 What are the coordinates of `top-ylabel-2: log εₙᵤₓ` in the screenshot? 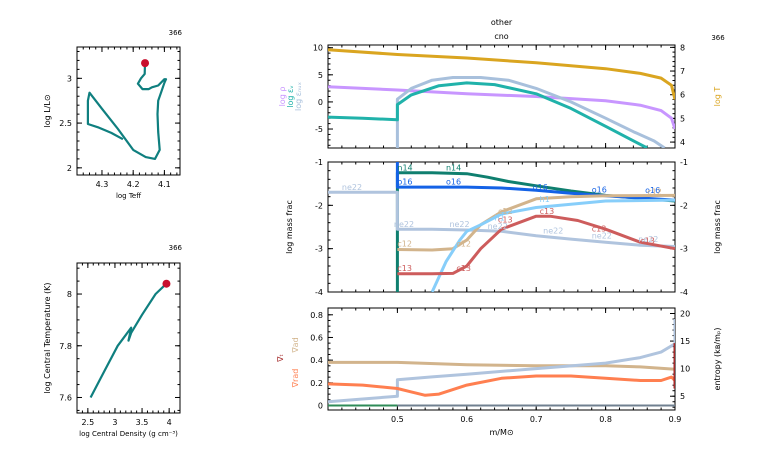 It's located at (298, 96).